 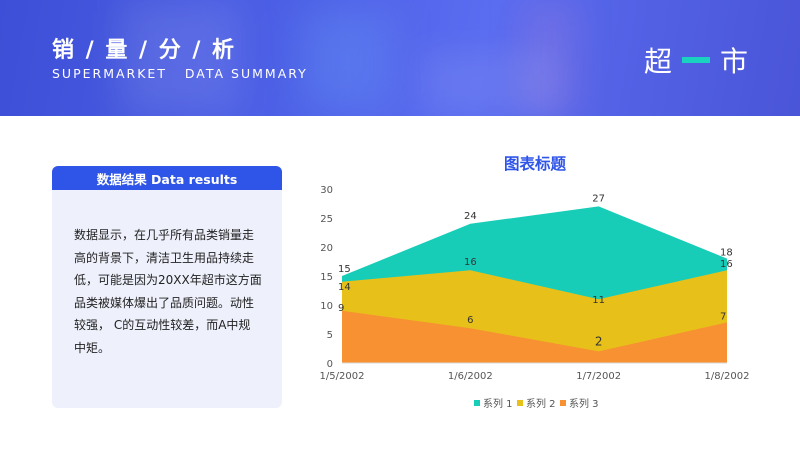 I want to click on data-label: 27, so click(x=598, y=198).